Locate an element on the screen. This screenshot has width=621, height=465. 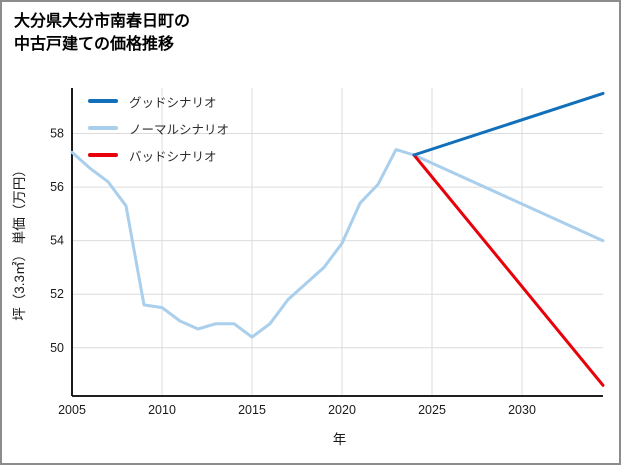
y-tick-label: 56 is located at coordinates (57, 187).